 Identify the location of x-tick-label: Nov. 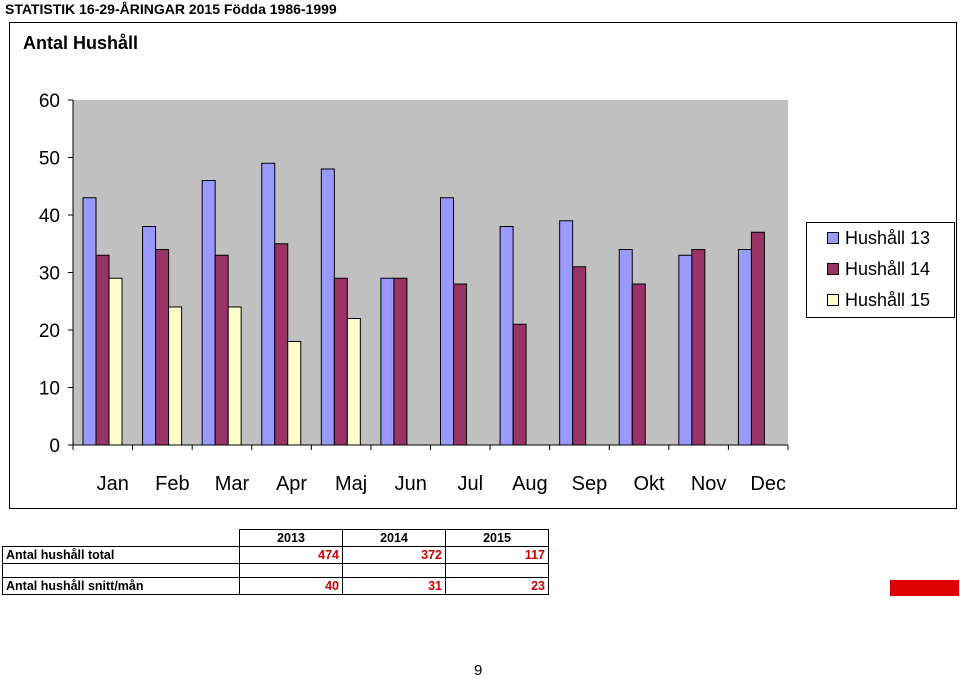
(709, 484).